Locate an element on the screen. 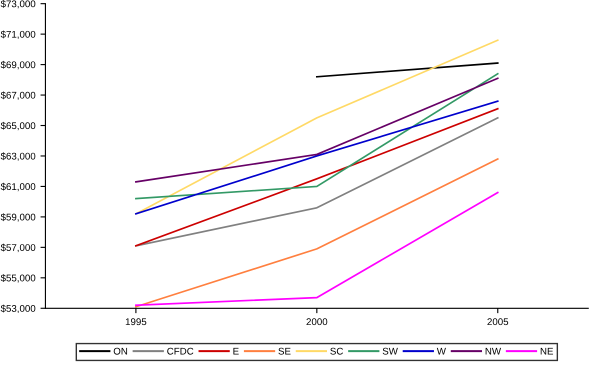 The width and height of the screenshot is (590, 367). legend-label: NE is located at coordinates (547, 351).